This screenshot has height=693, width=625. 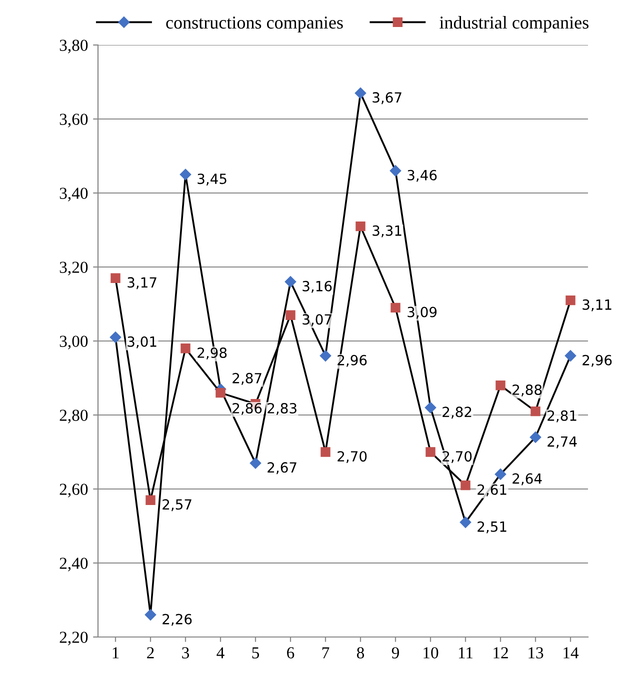 I want to click on data-label: 2,74, so click(x=562, y=442).